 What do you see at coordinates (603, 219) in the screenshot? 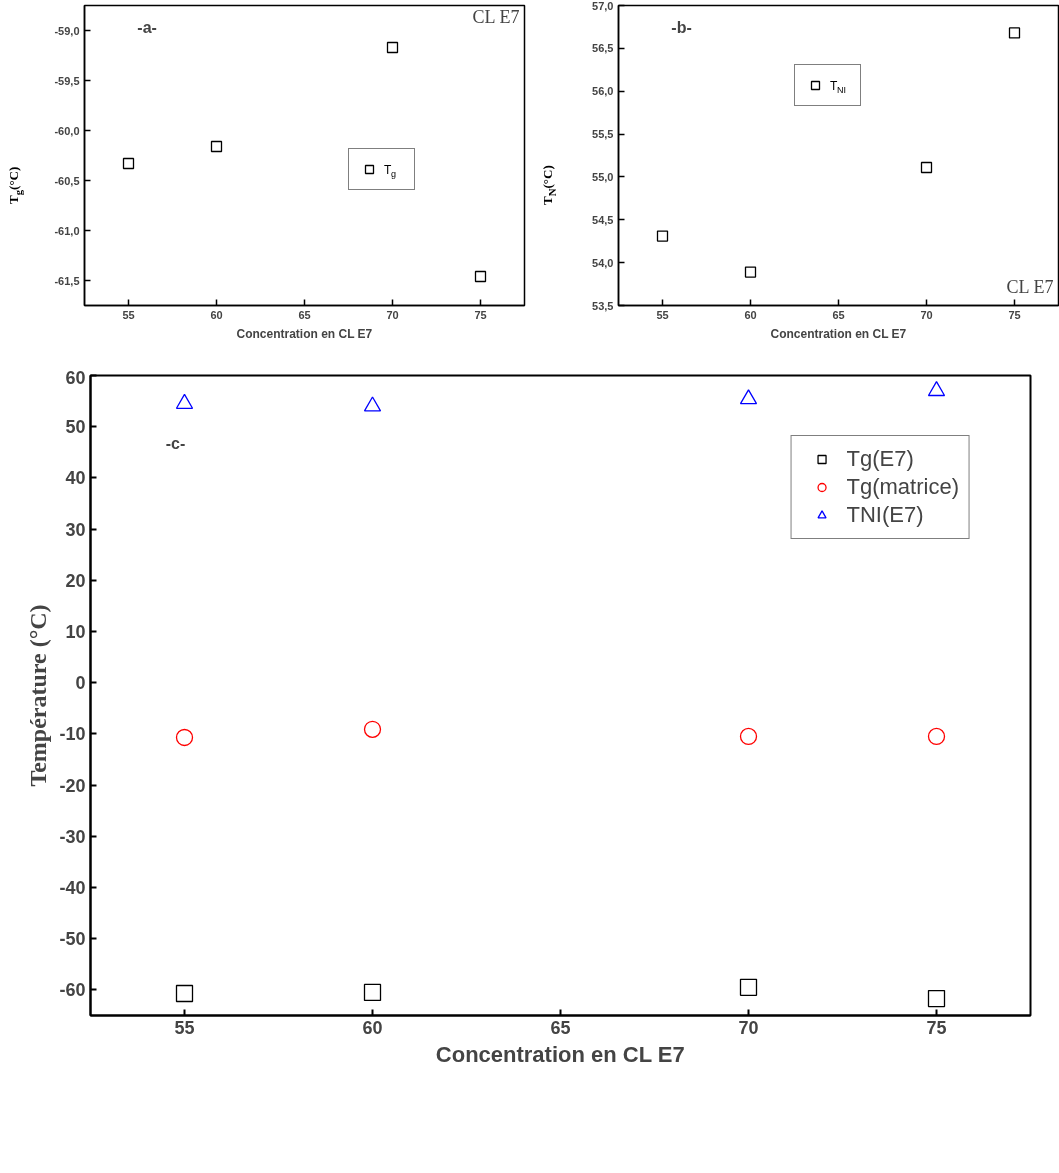
I see `y-tick-label: 54,5` at bounding box center [603, 219].